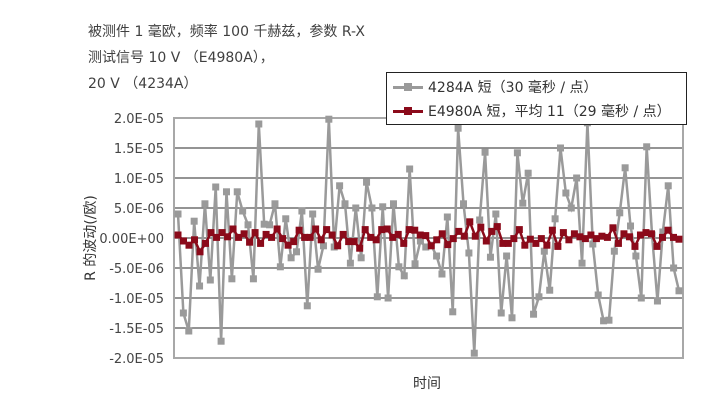 Image resolution: width=708 pixels, height=401 pixels. What do you see at coordinates (91, 238) in the screenshot?
I see `y-axis-label: R 的波动(/欧)` at bounding box center [91, 238].